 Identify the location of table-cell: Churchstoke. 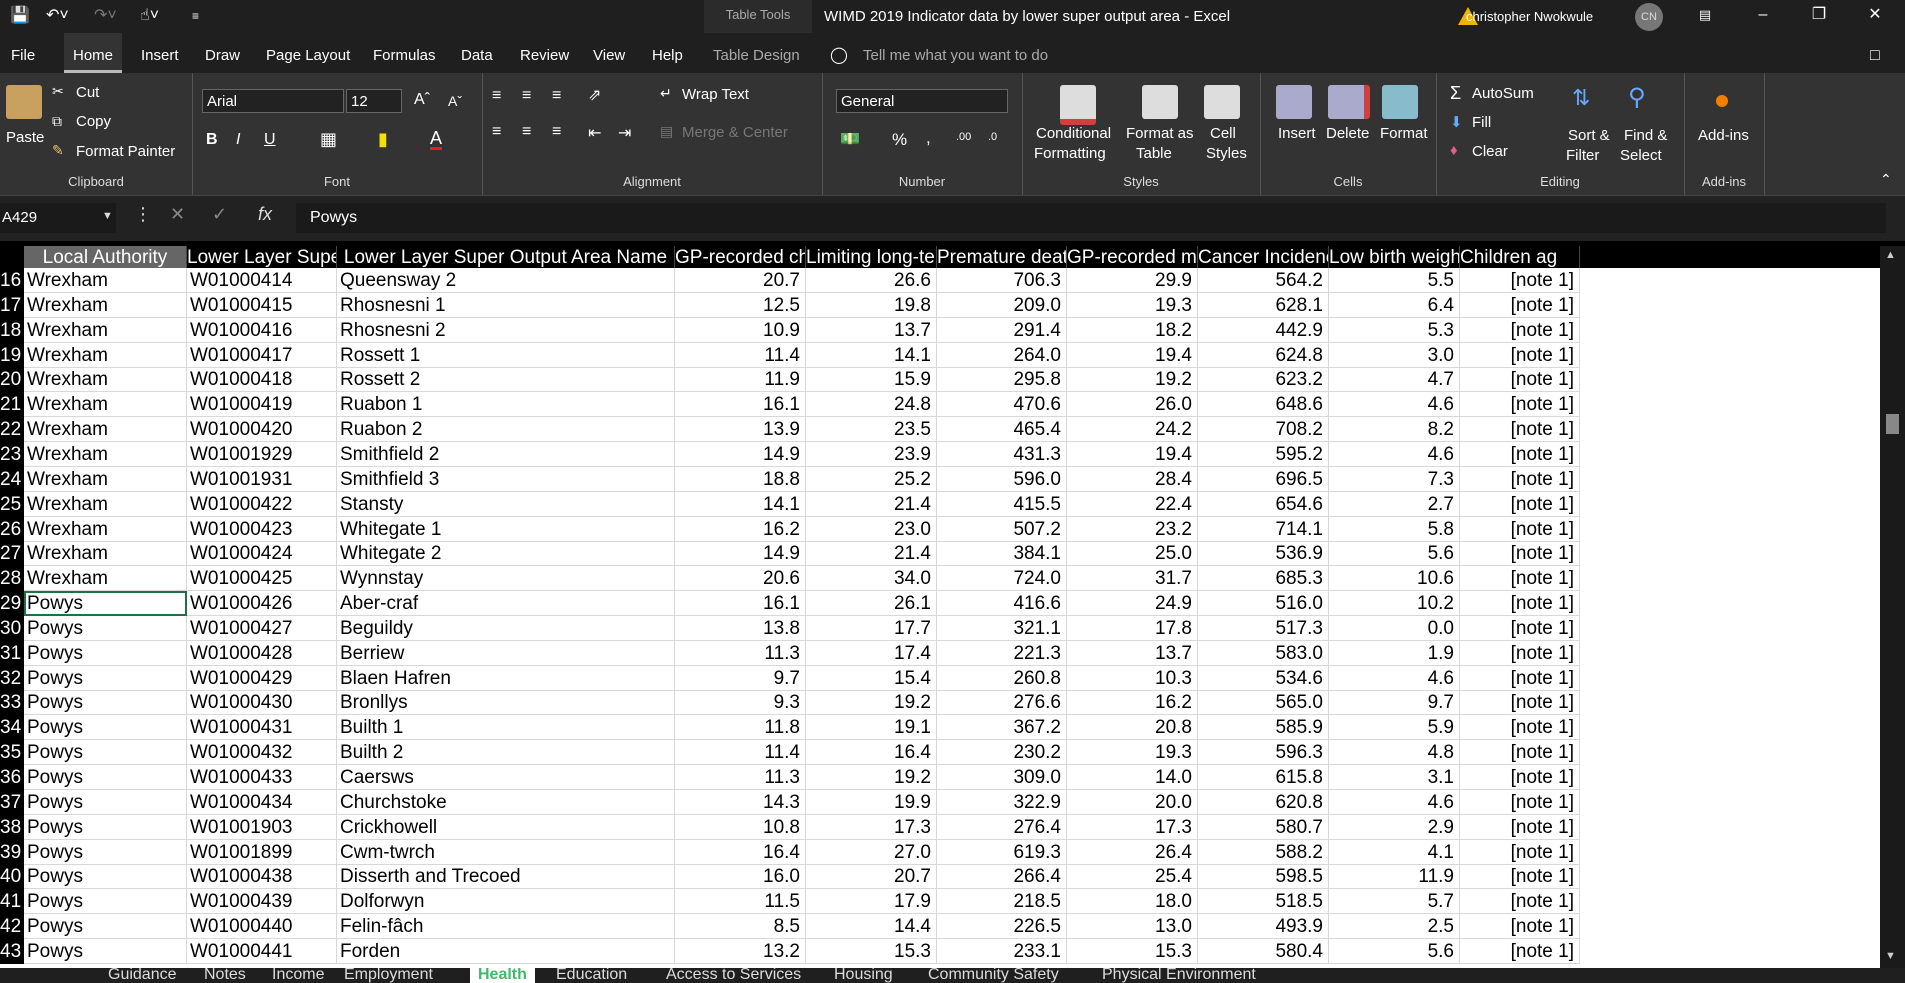
(506, 802).